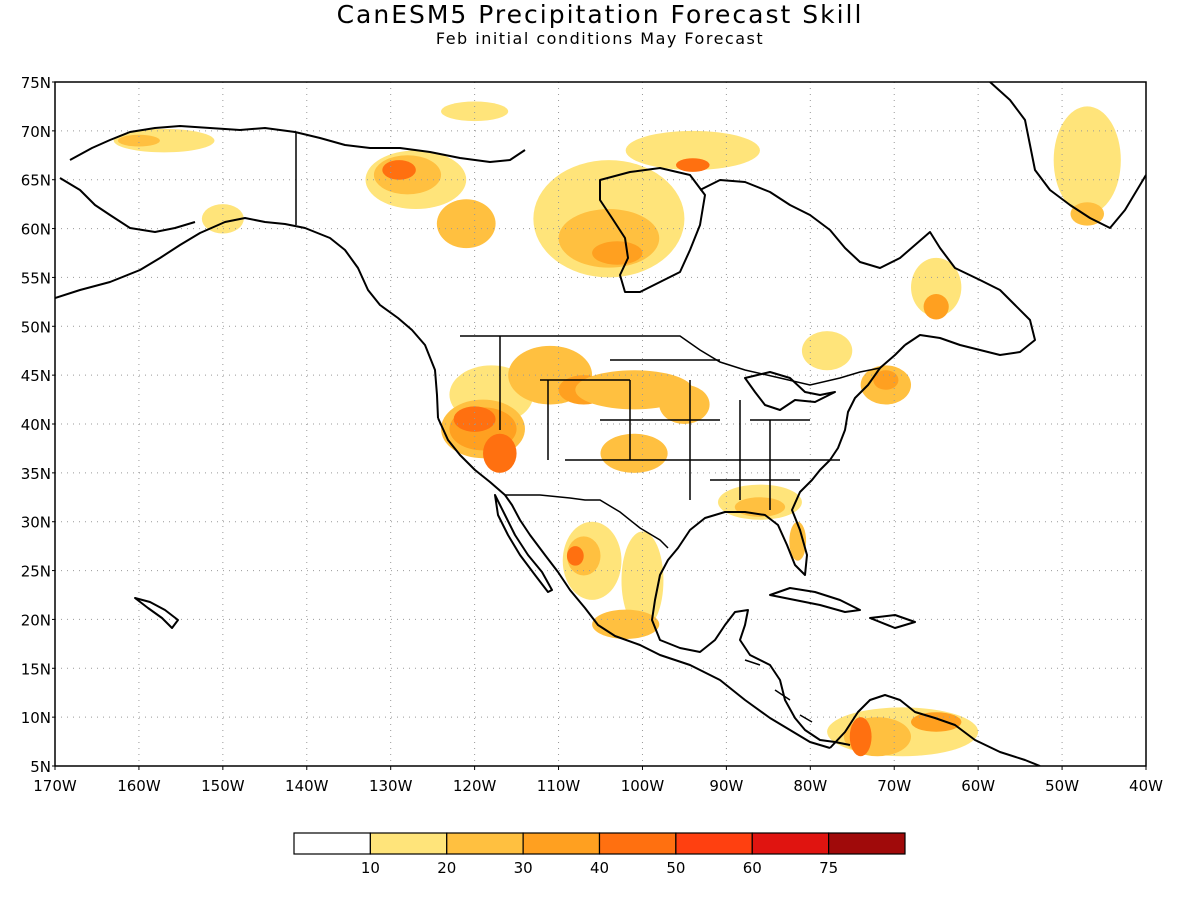 Image resolution: width=1200 pixels, height=900 pixels. I want to click on border-us-states, so click(669, 423).